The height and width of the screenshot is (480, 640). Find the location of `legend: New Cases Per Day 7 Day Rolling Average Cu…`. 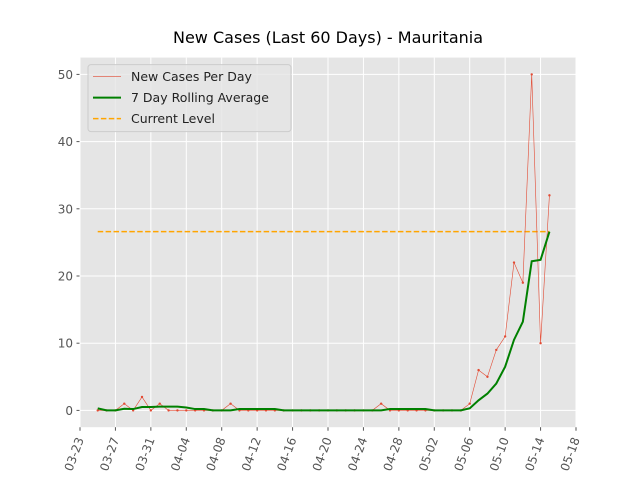

legend: New Cases Per Day 7 Day Rolling Average Cu… is located at coordinates (189, 98).